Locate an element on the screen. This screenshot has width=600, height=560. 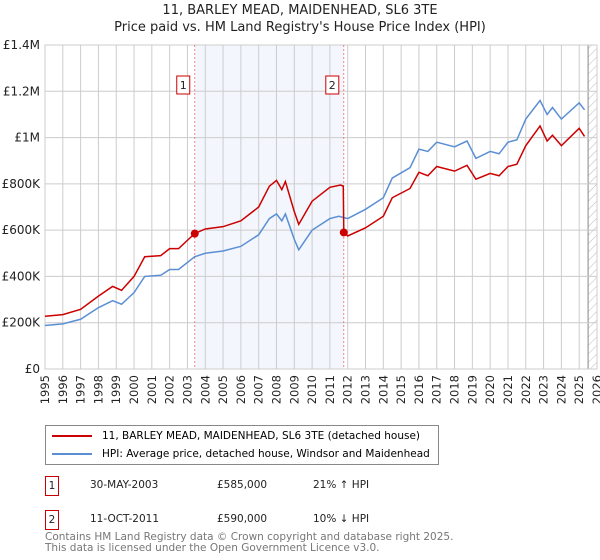
x-tick-label: 1999 is located at coordinates (116, 389).